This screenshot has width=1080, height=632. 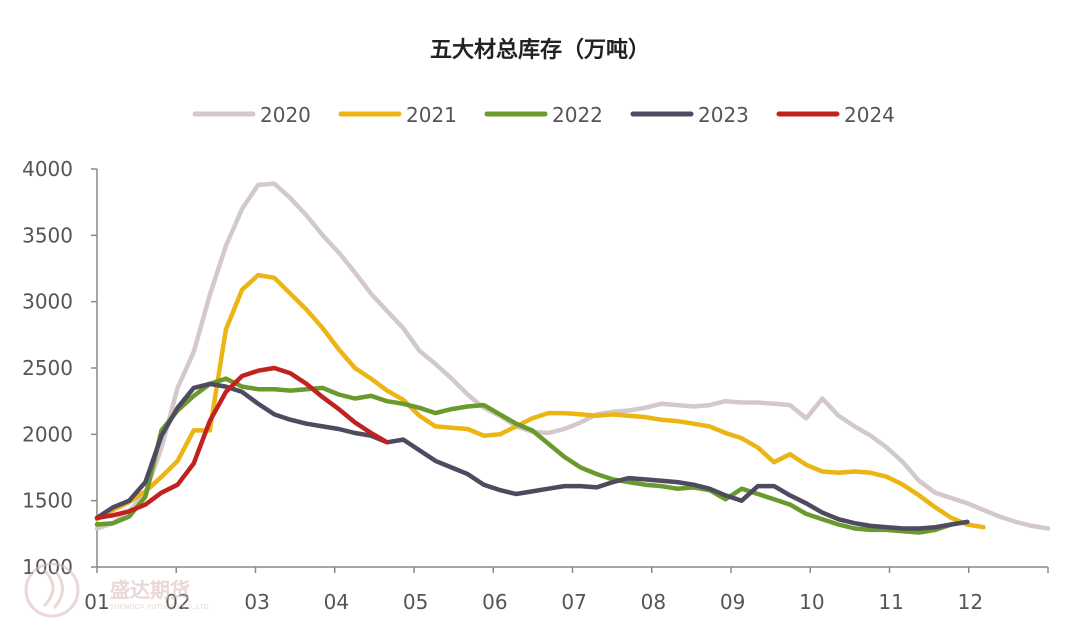 I want to click on watermark-logo-mark, so click(x=53, y=588).